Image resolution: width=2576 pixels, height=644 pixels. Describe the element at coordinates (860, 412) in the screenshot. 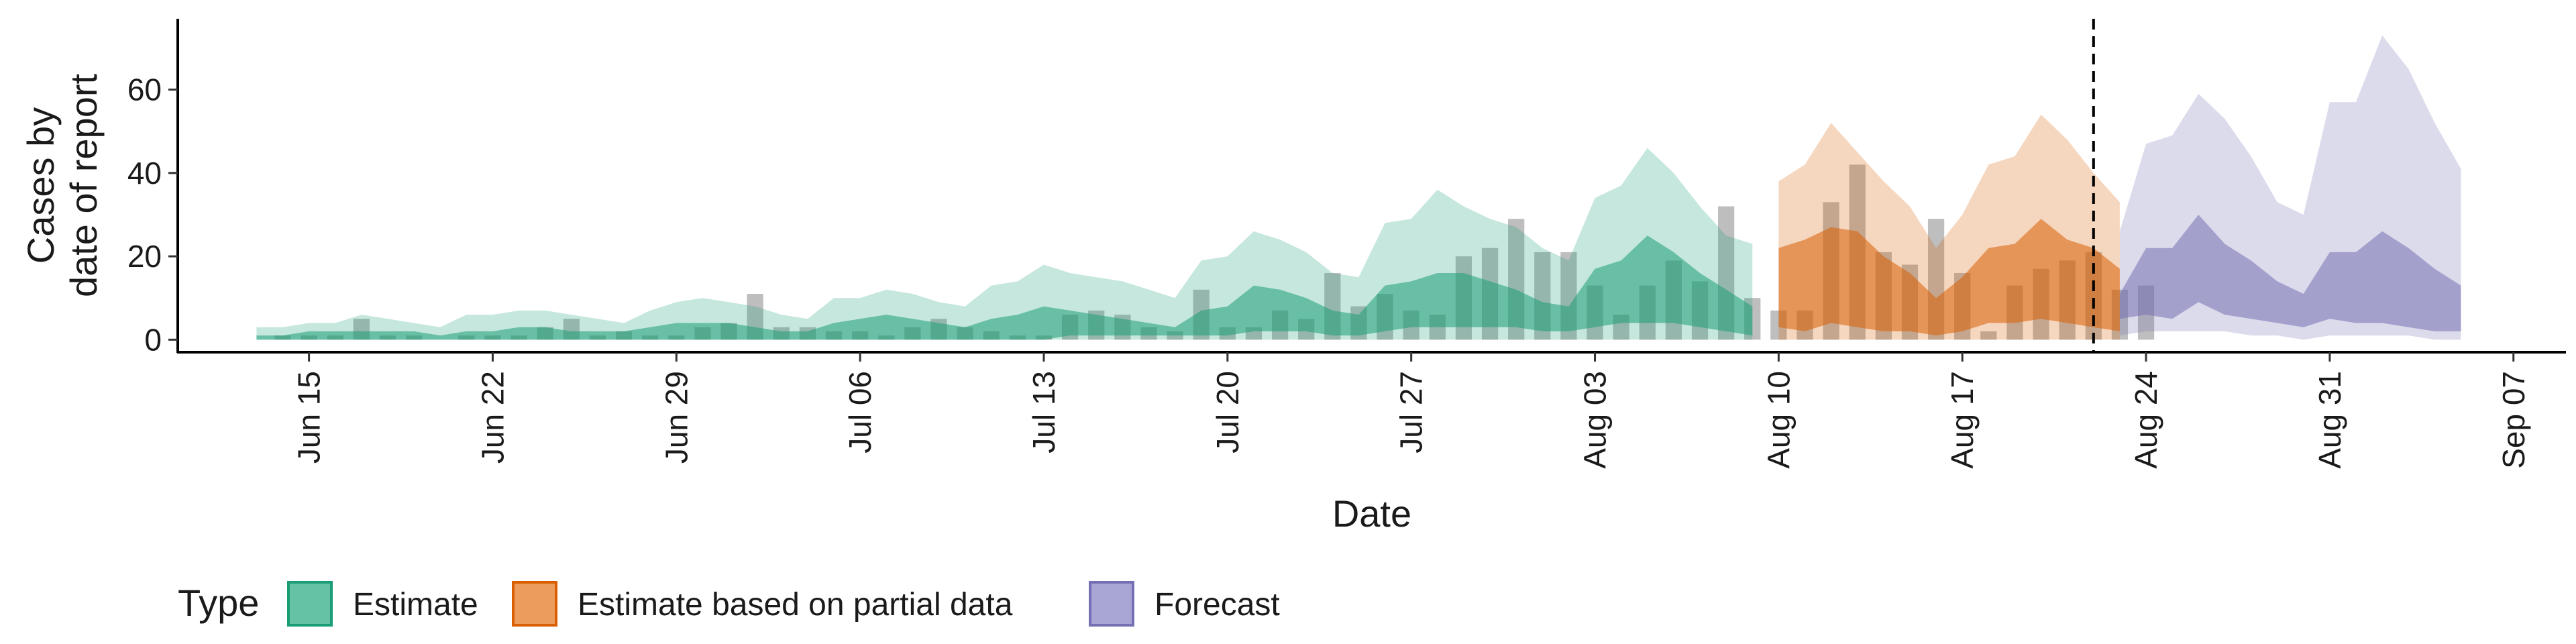

I see `x-tick-label-3: Jul 06` at that location.